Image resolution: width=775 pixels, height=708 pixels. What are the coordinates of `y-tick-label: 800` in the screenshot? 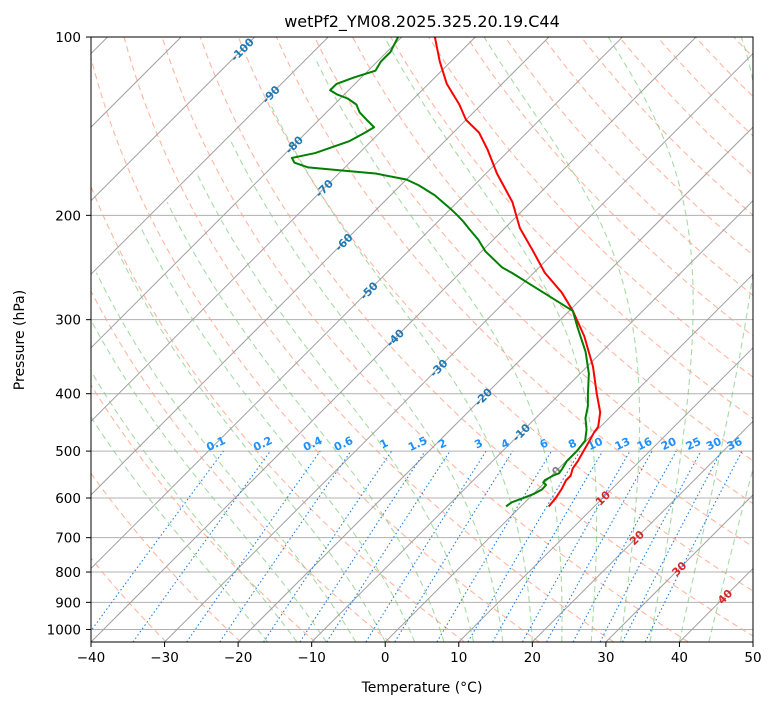 It's located at (68, 573).